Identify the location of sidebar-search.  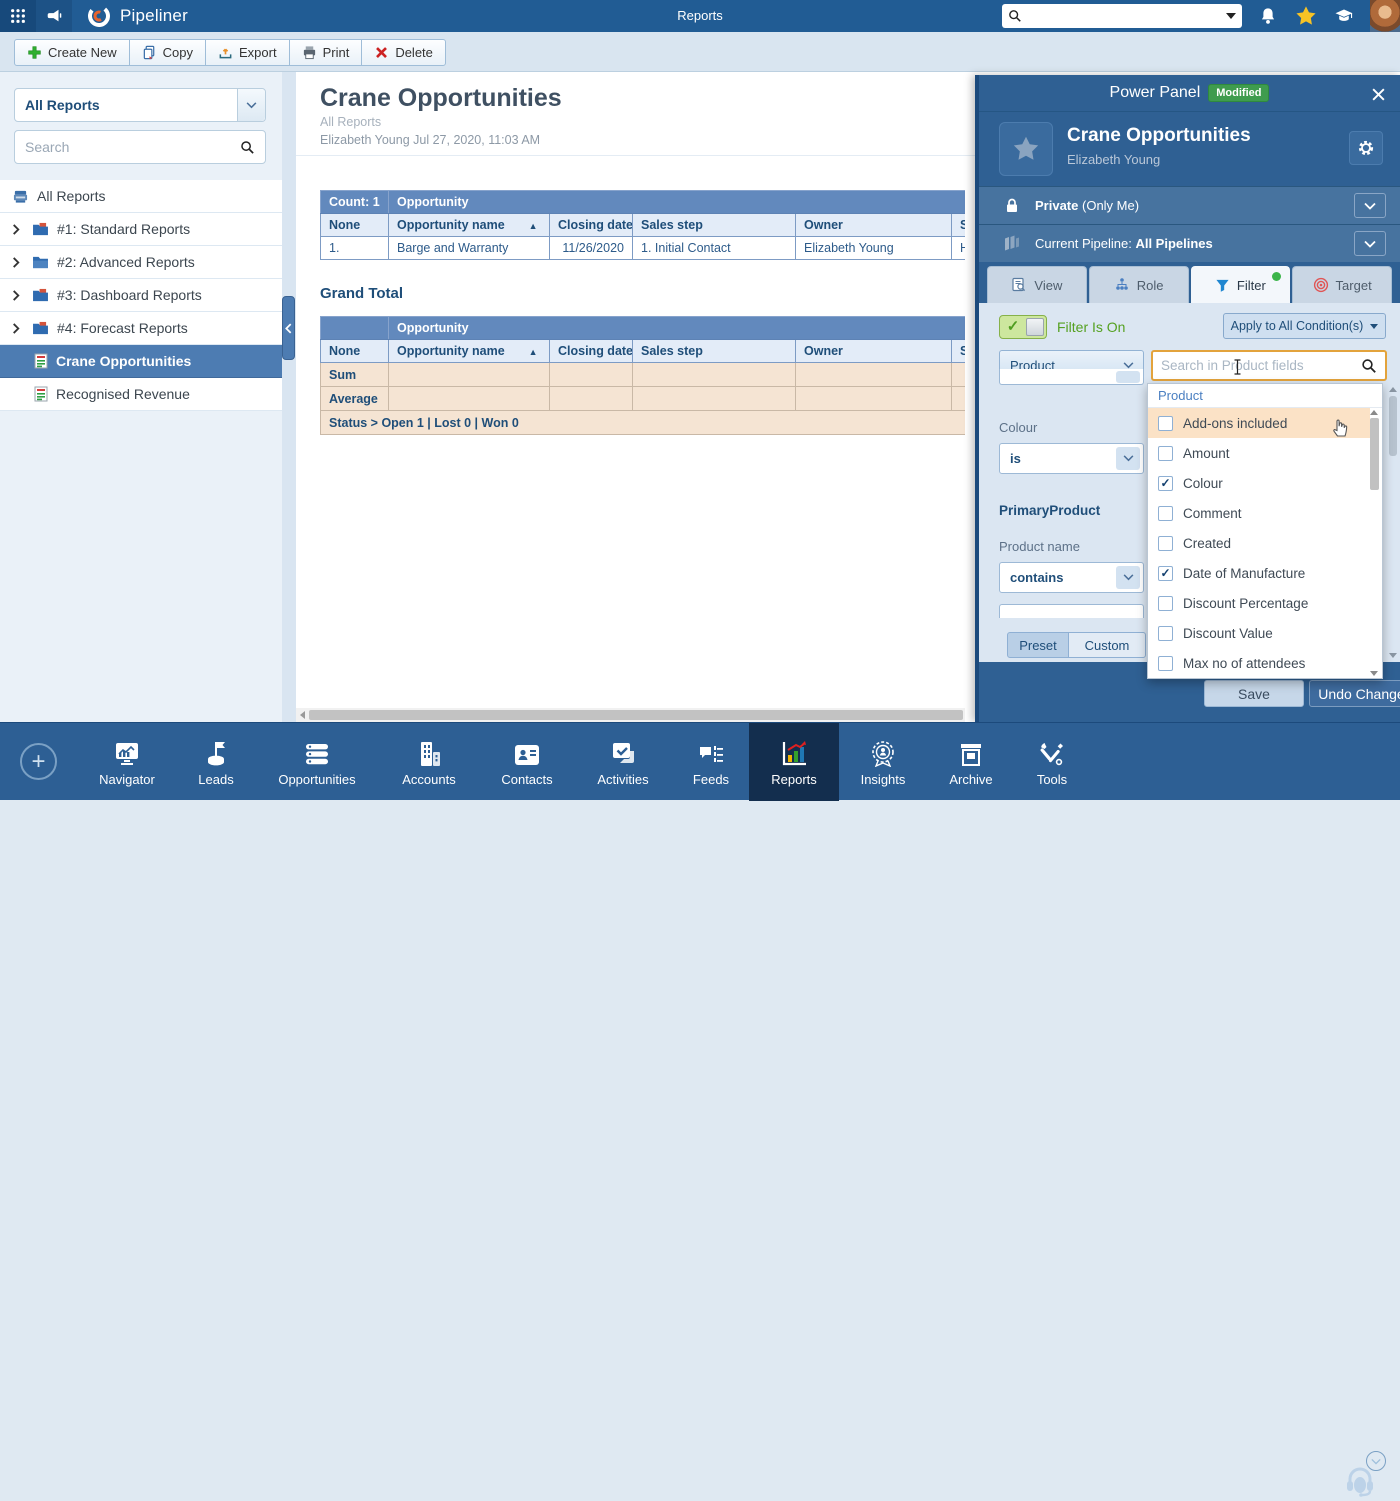
(140, 147).